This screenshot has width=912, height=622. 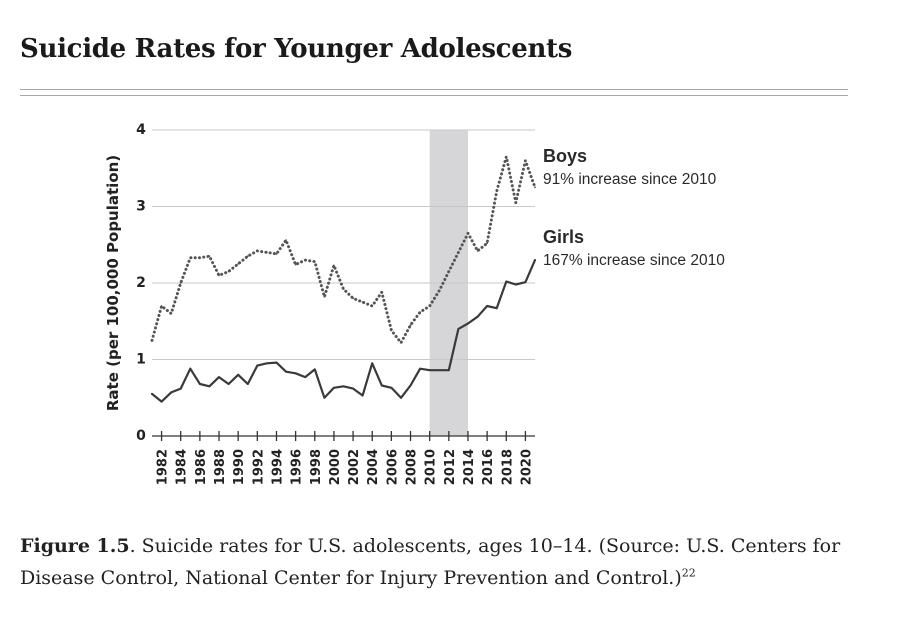 I want to click on x-tick-label: 2002, so click(x=354, y=467).